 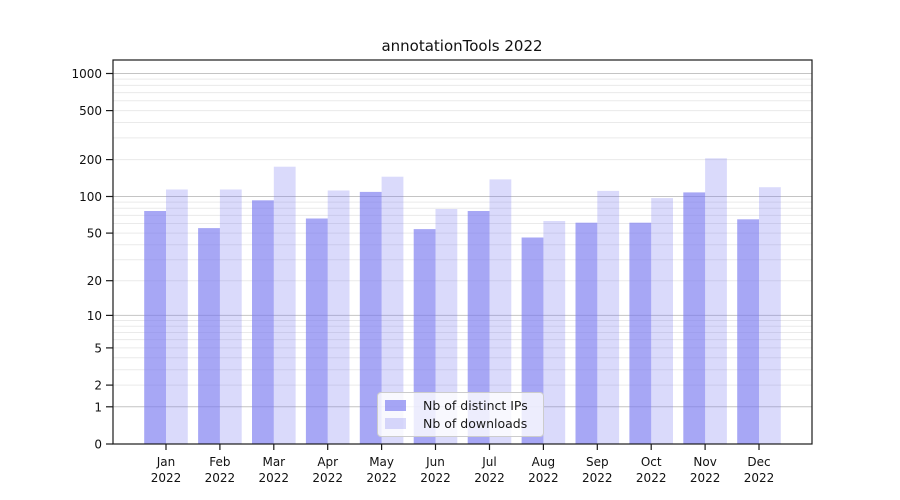 I want to click on chart-title: annotationTools 2022, so click(x=461, y=46).